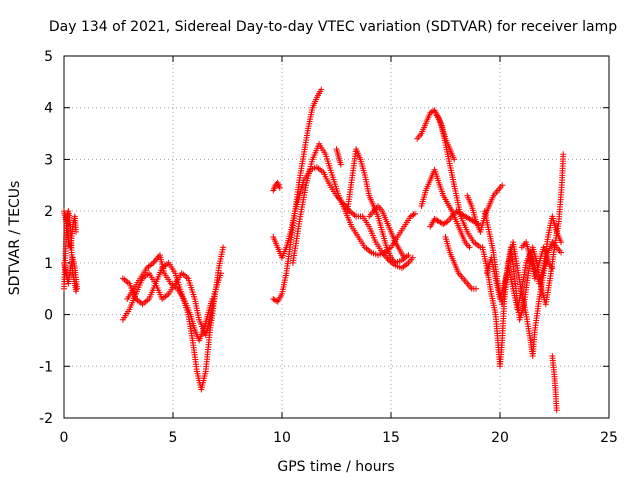 The image size is (640, 480). What do you see at coordinates (64, 438) in the screenshot?
I see `x-tick-label: 0` at bounding box center [64, 438].